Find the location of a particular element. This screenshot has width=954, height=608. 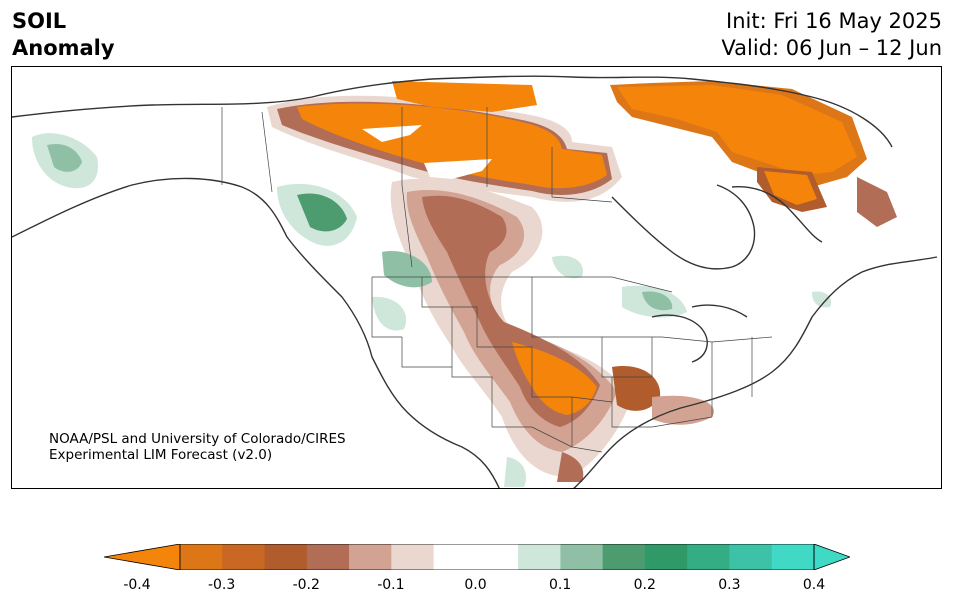

colorbar-tick-label: 0.0 is located at coordinates (475, 585).